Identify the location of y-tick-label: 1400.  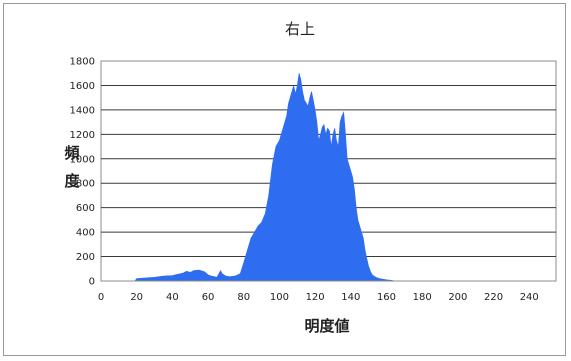
(82, 110).